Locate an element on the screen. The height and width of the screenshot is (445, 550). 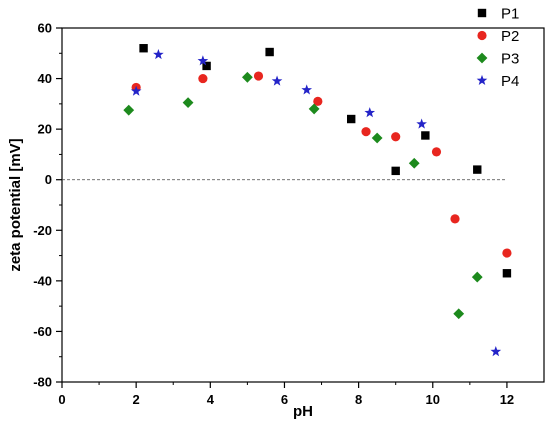
legend-marker-p3 is located at coordinates (482, 58).